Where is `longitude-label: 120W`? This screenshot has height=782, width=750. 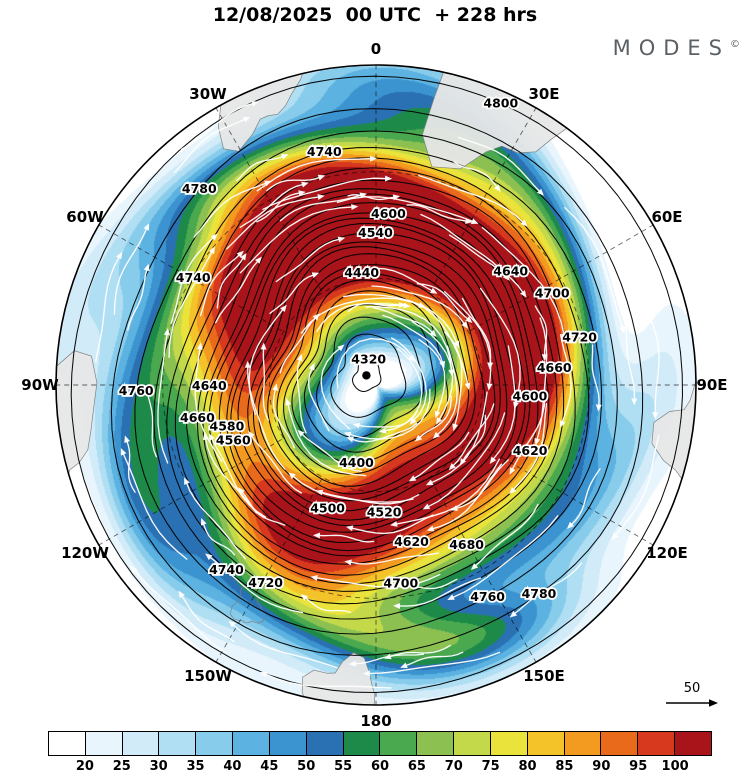
longitude-label: 120W is located at coordinates (85, 553).